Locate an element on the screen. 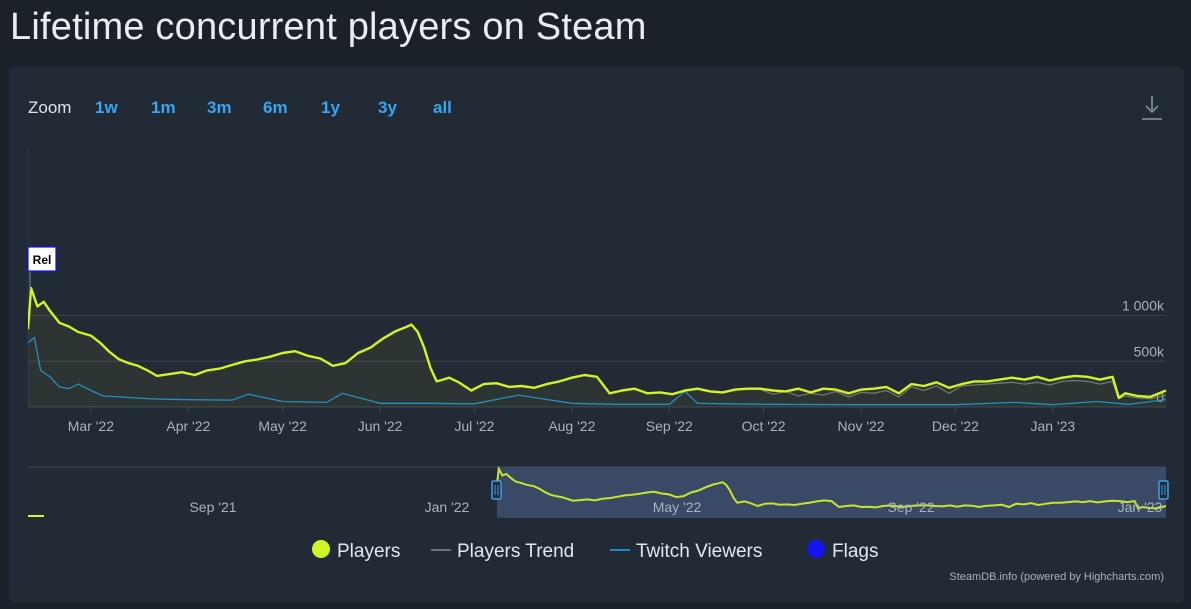 This screenshot has width=1191, height=609. navigator-tick-label: Sep '22 is located at coordinates (910, 507).